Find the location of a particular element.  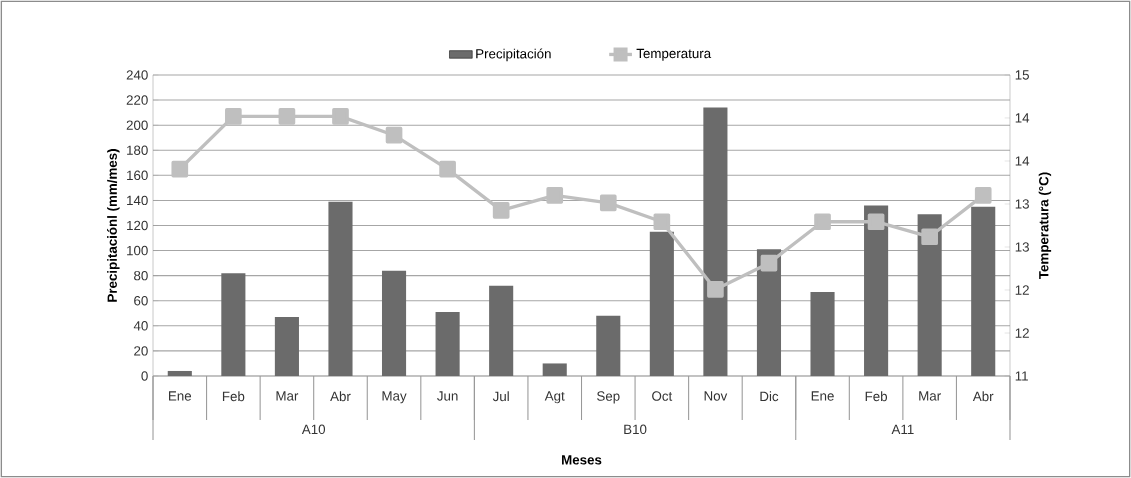

y-tick-label: 140 is located at coordinates (137, 200).